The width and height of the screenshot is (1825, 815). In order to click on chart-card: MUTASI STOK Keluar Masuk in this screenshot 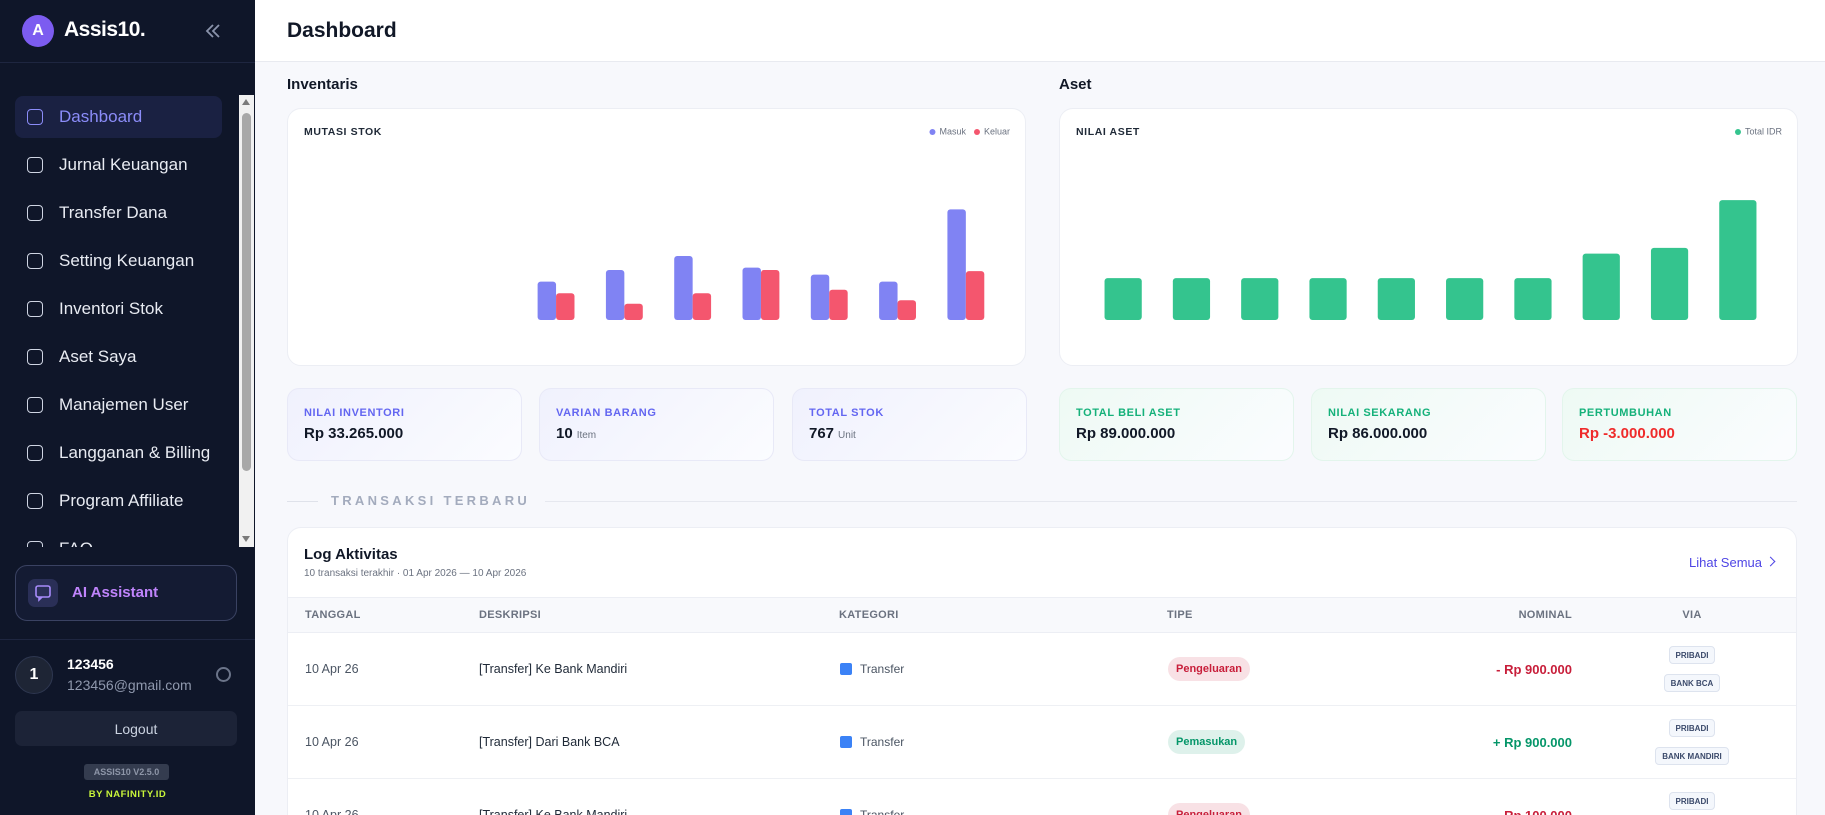, I will do `click(656, 237)`.